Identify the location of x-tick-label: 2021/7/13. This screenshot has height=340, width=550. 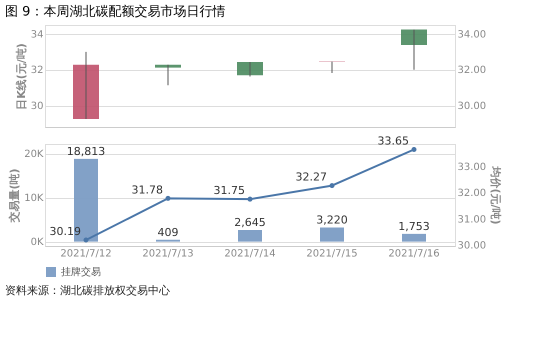
(168, 254).